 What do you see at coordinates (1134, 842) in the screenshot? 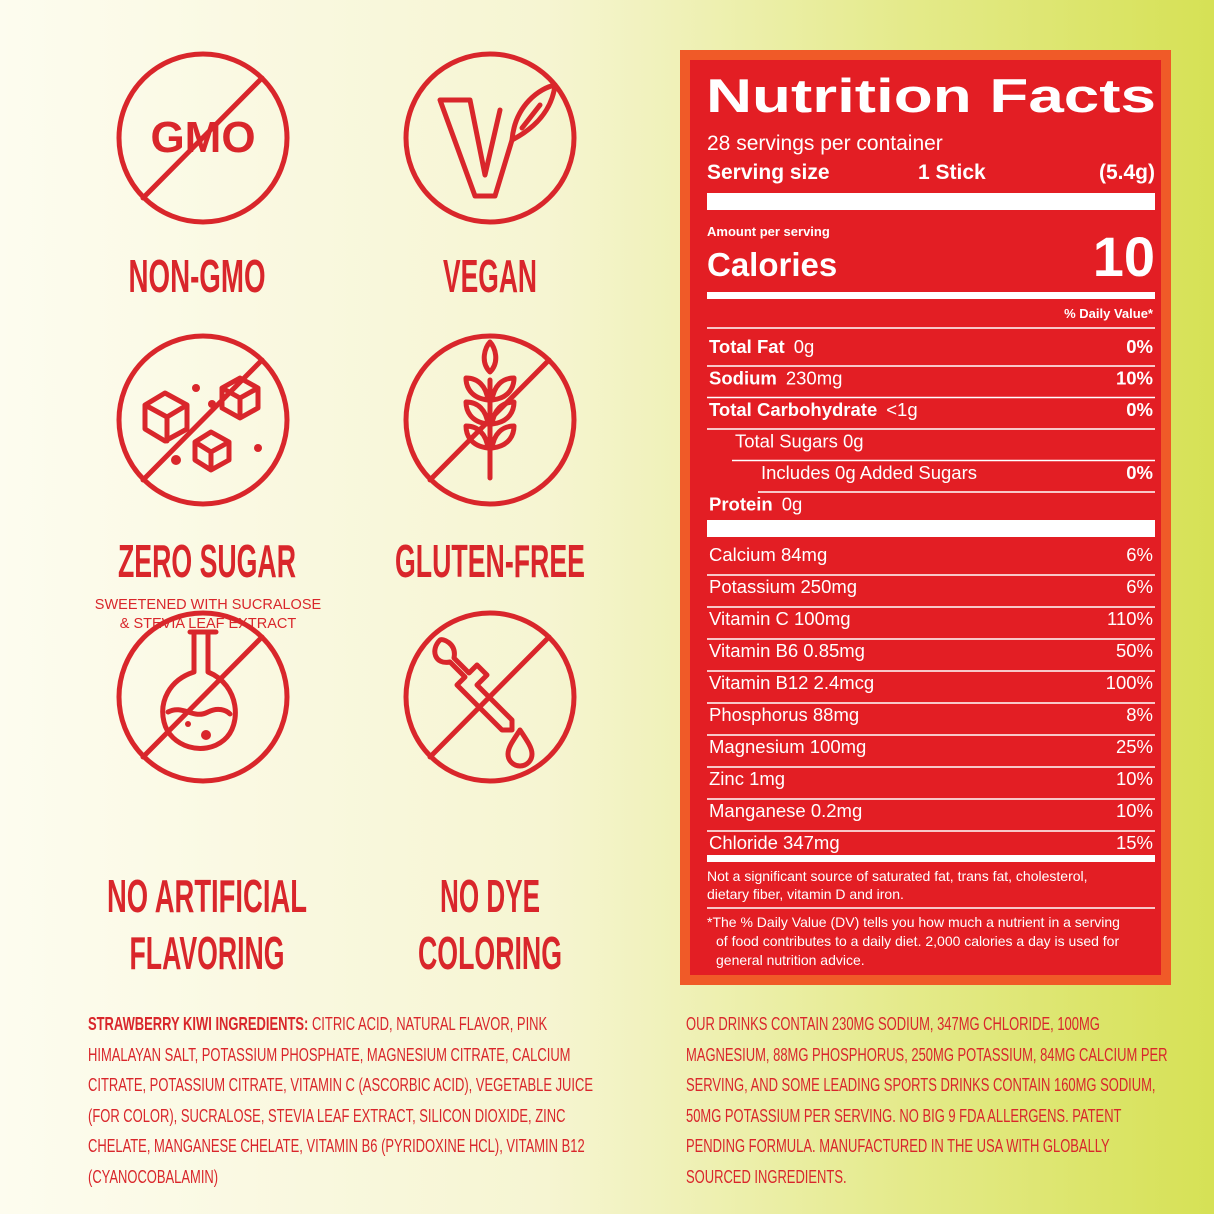
I see `nf-dv: 15%` at bounding box center [1134, 842].